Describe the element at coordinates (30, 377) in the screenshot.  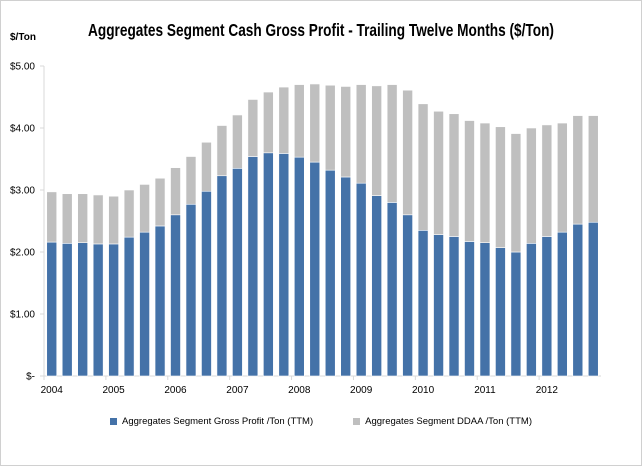
I see `y-tick-label: $-` at that location.